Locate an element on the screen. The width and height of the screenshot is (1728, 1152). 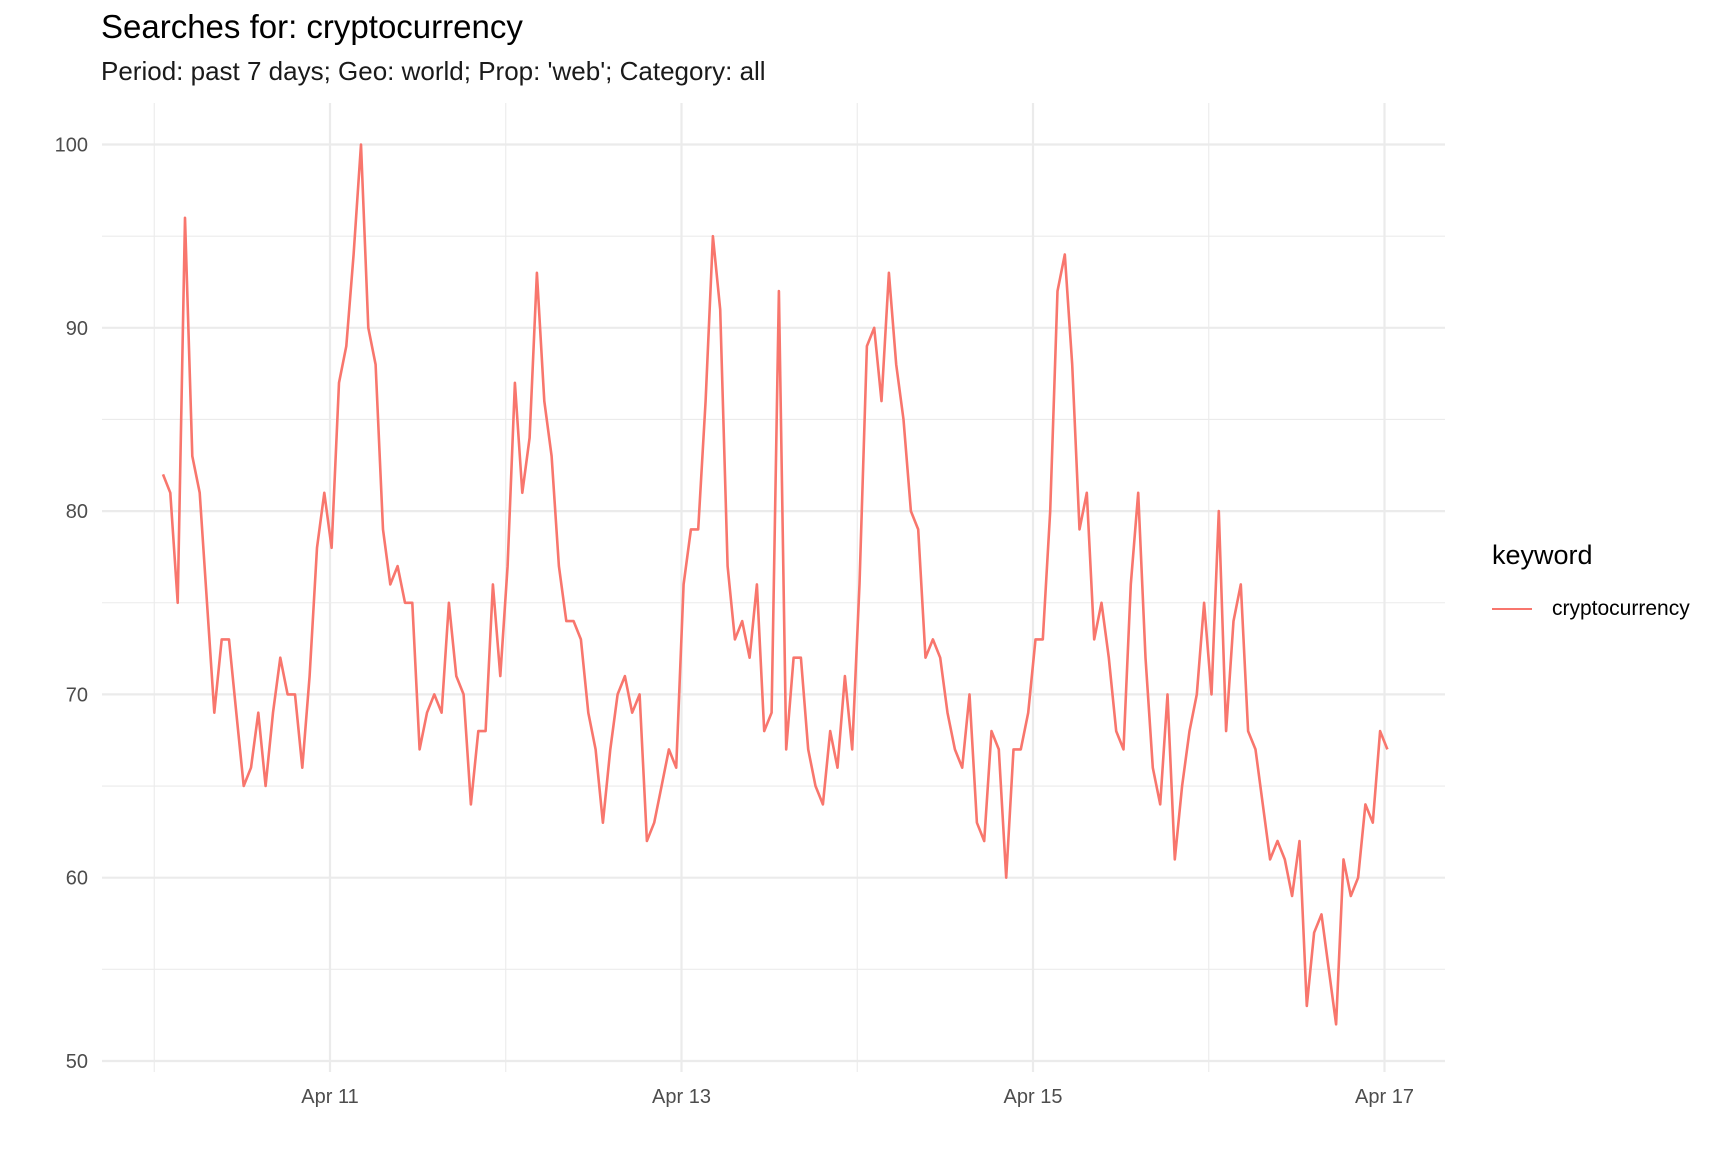
x-tick-label: Apr 11 is located at coordinates (329, 1097).